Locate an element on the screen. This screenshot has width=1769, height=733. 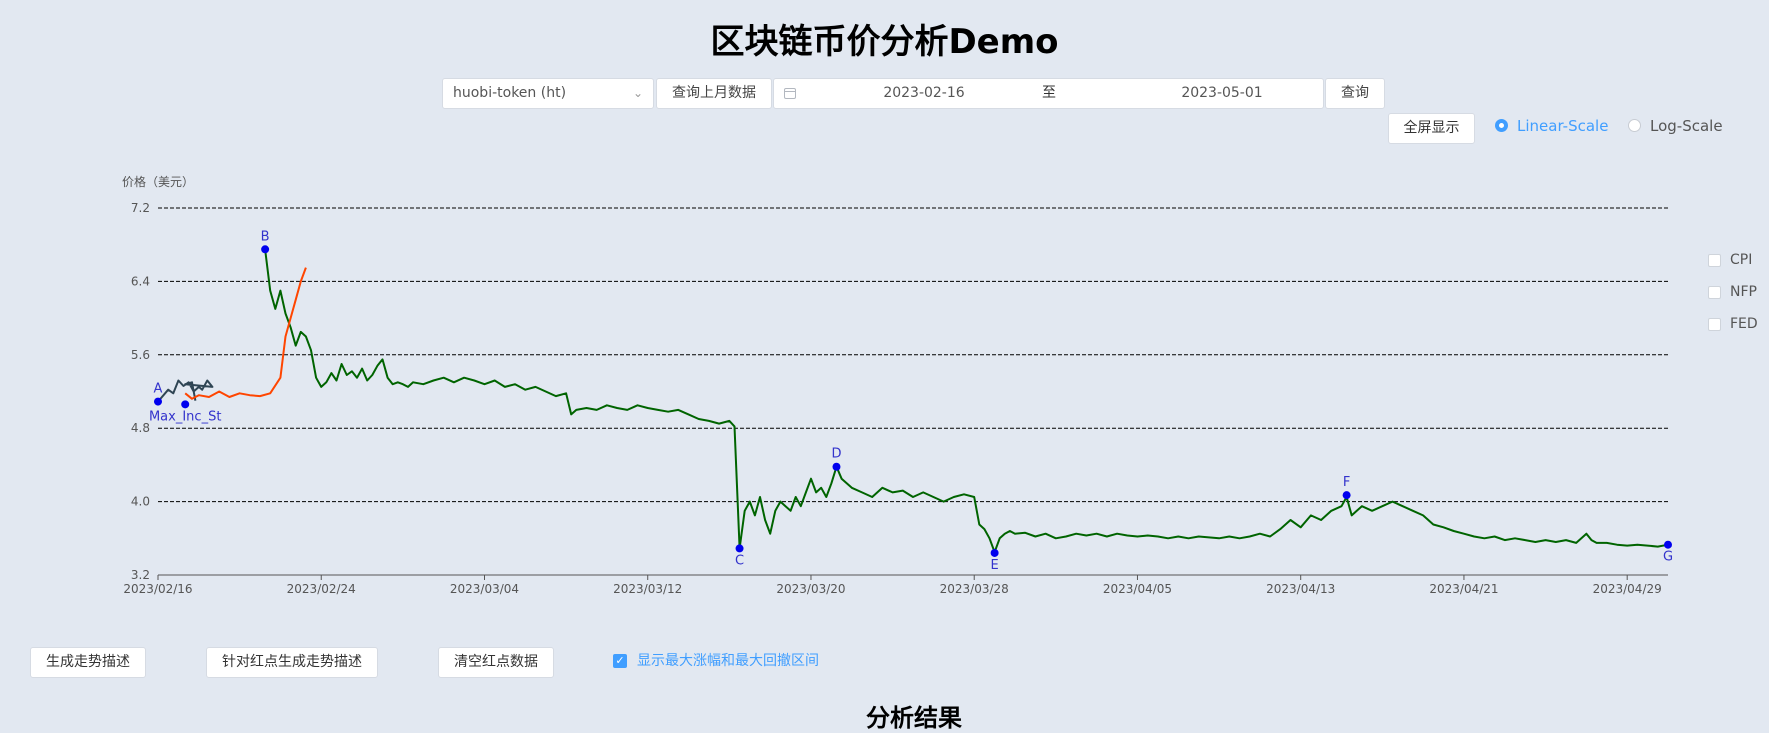
fed-label: FED is located at coordinates (1744, 324).